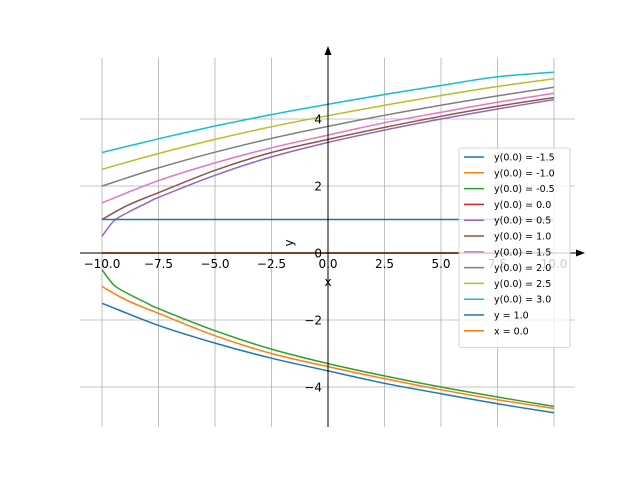 The image size is (640, 480). Describe the element at coordinates (522, 205) in the screenshot. I see `legend-label-3: y(0.0) = 0.0` at that location.